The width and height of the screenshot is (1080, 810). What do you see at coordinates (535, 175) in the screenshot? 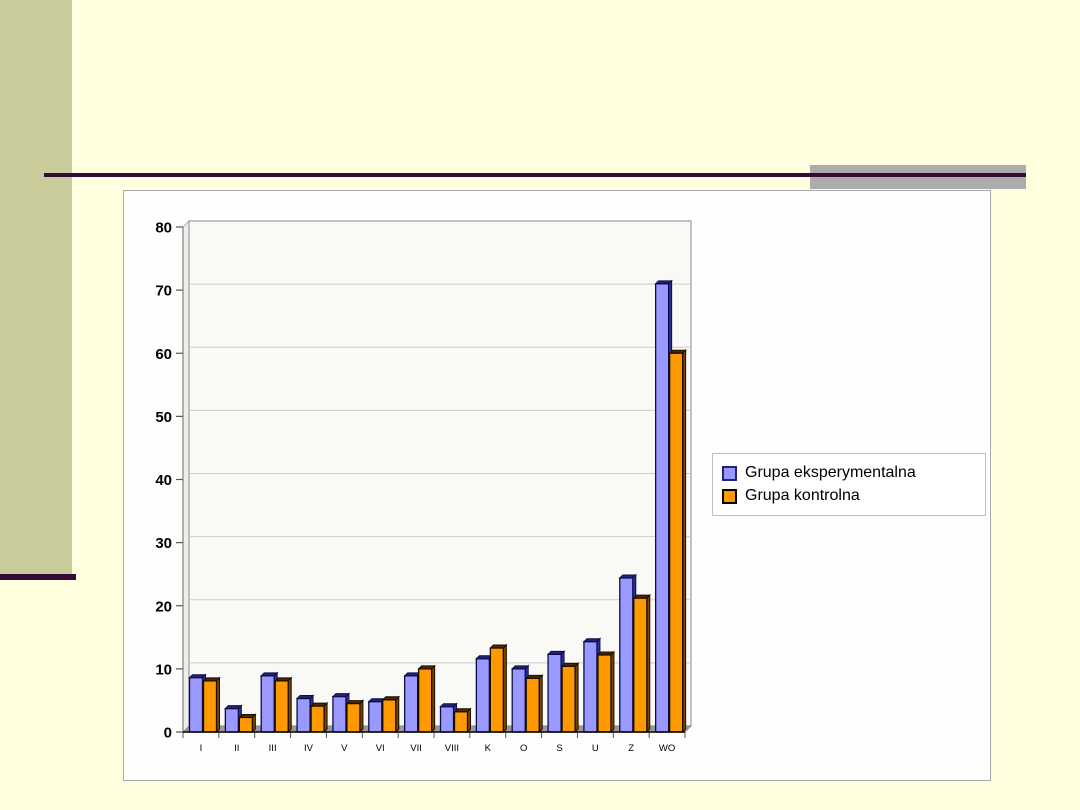
I see `header-rule-line` at bounding box center [535, 175].